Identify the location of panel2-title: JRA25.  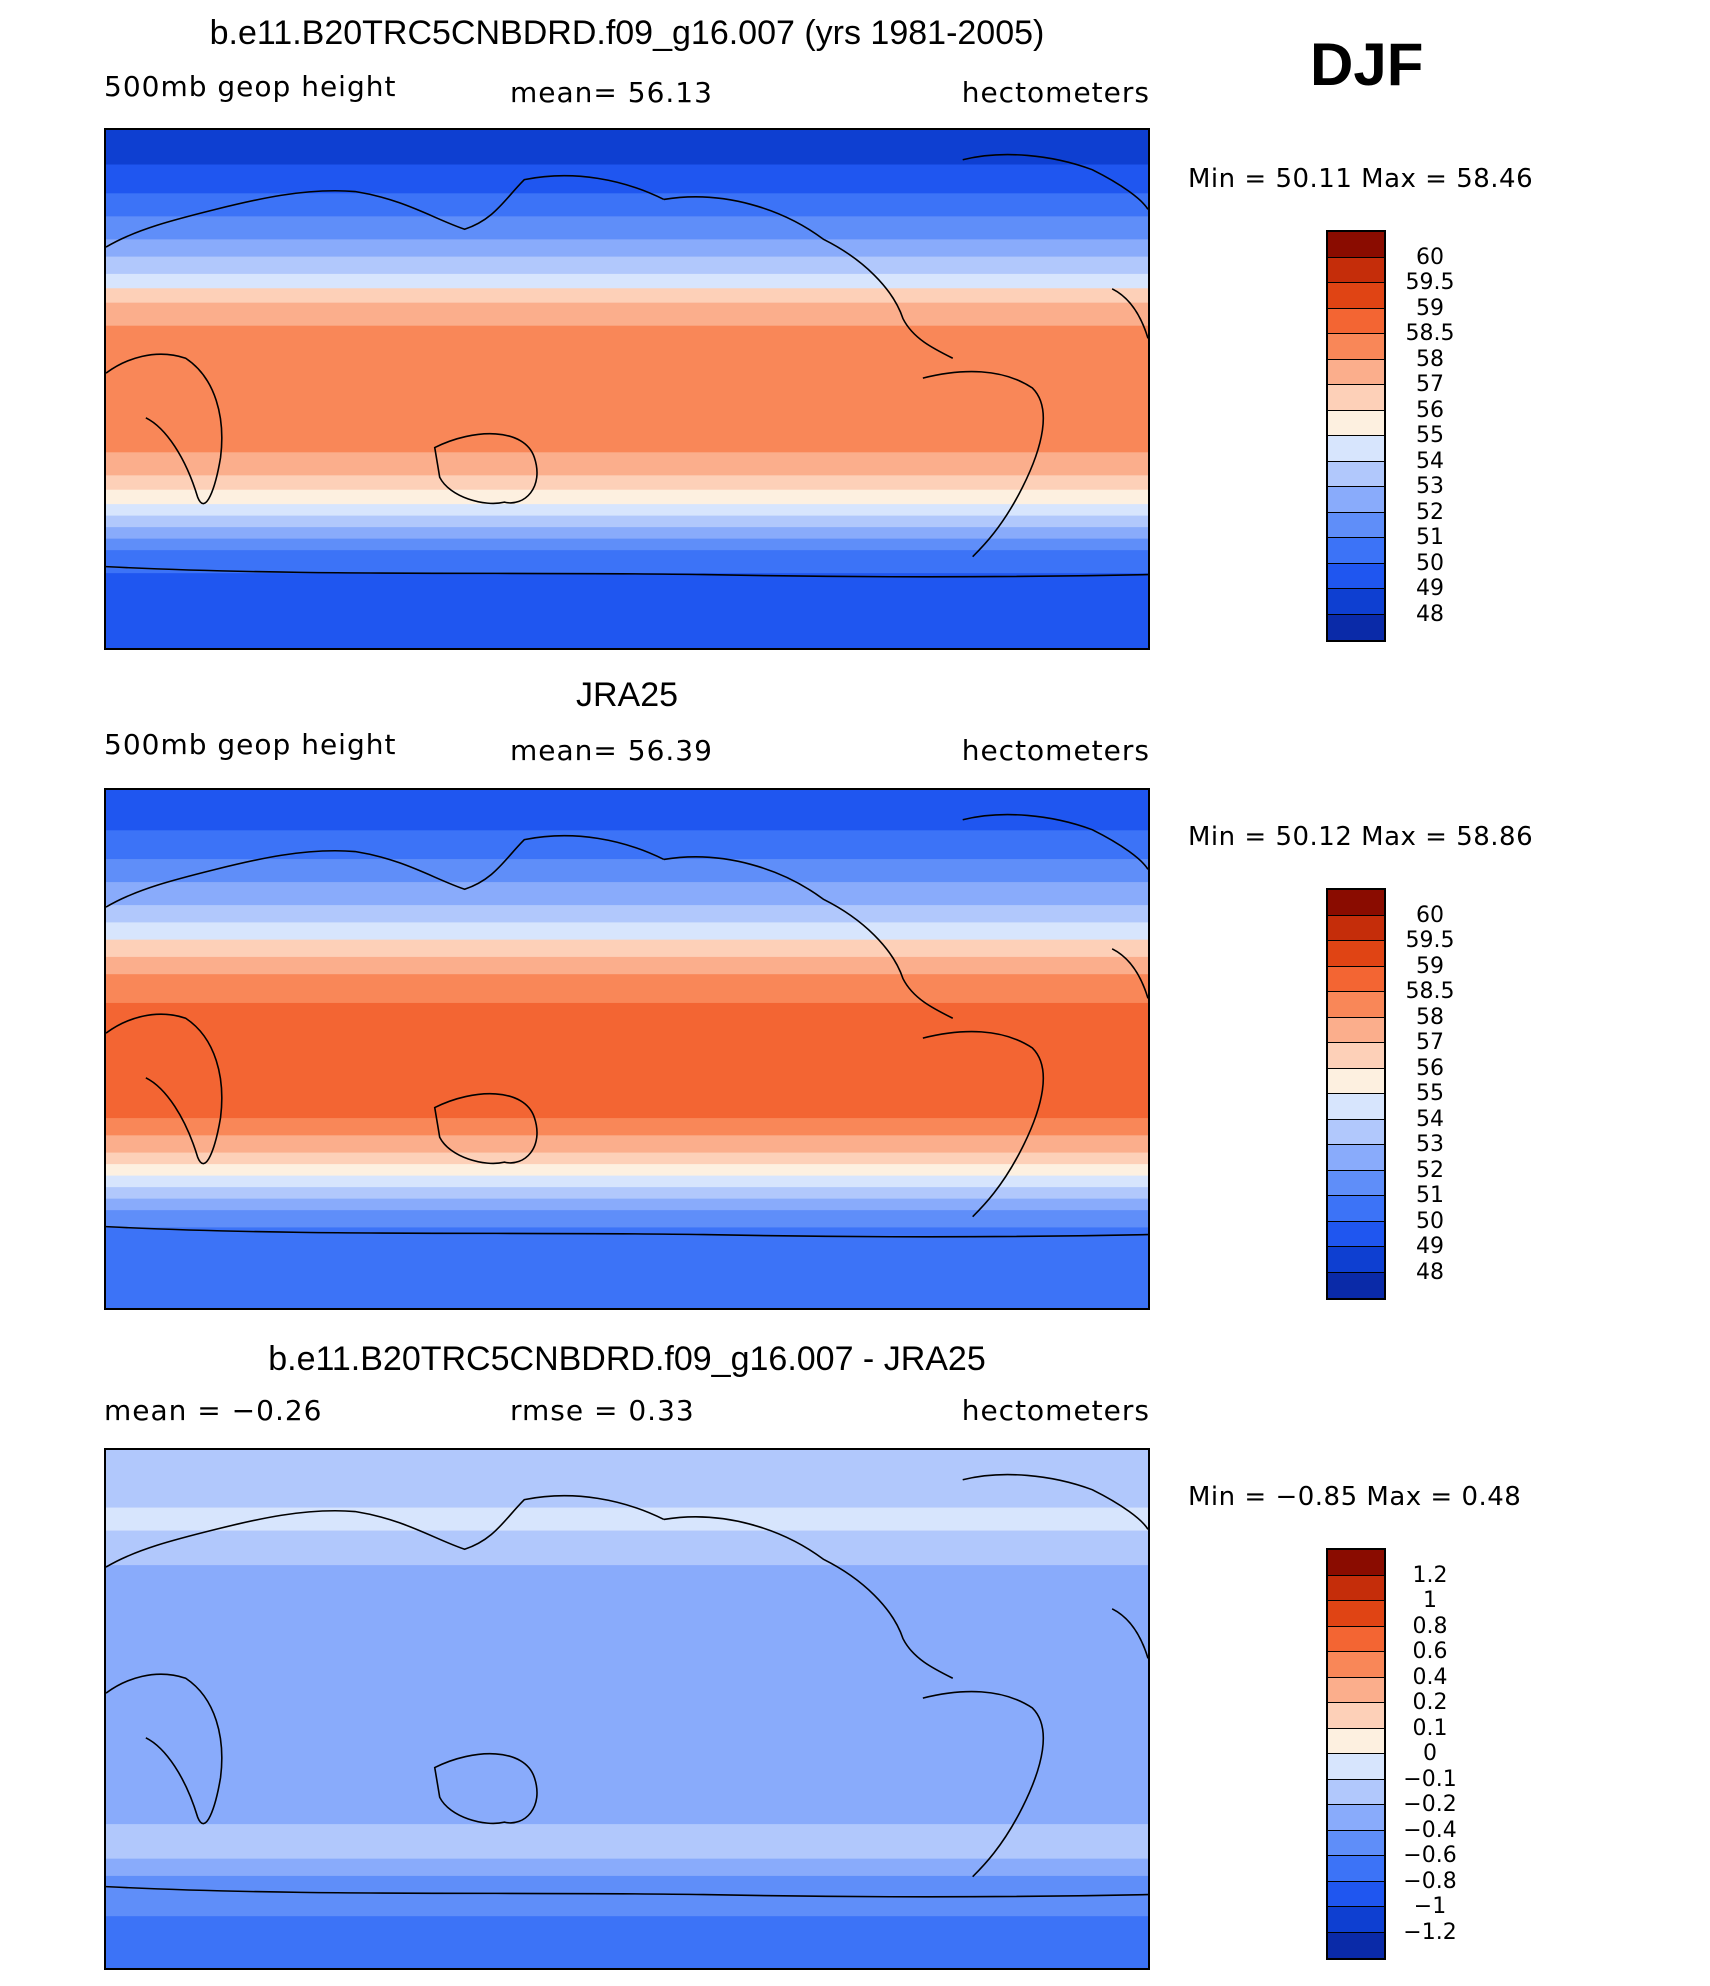
(627, 695).